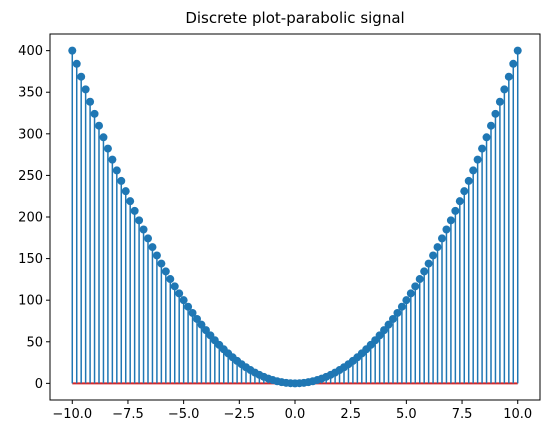 Image resolution: width=552 pixels, height=435 pixels. Describe the element at coordinates (30, 51) in the screenshot. I see `y-tick-label: 400` at that location.